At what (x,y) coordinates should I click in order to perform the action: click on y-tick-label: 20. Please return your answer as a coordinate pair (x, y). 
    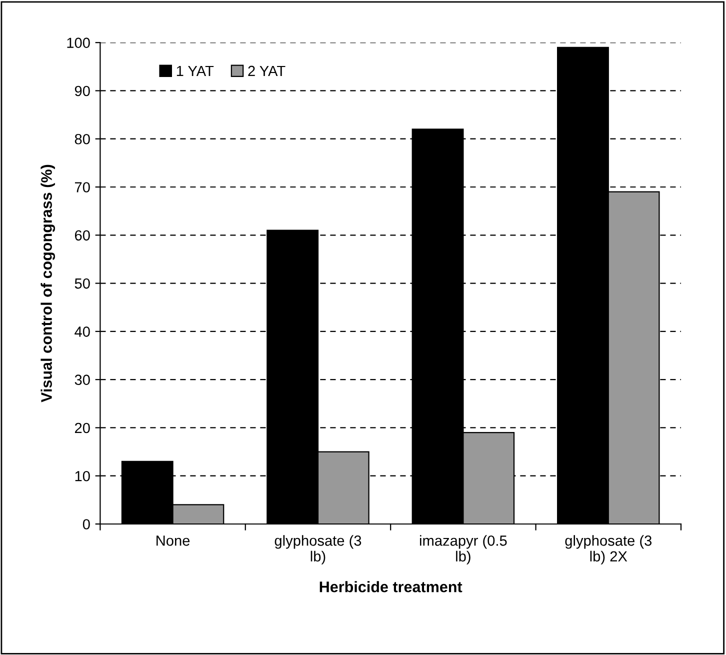
    Looking at the image, I should click on (82, 428).